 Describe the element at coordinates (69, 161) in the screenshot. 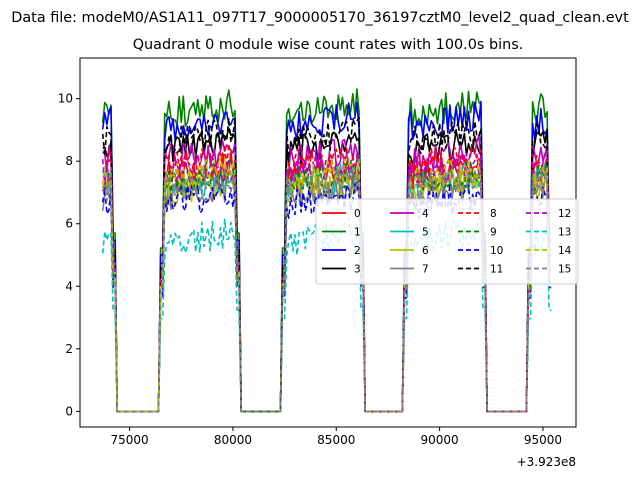

I see `y-tick-label: 8` at that location.